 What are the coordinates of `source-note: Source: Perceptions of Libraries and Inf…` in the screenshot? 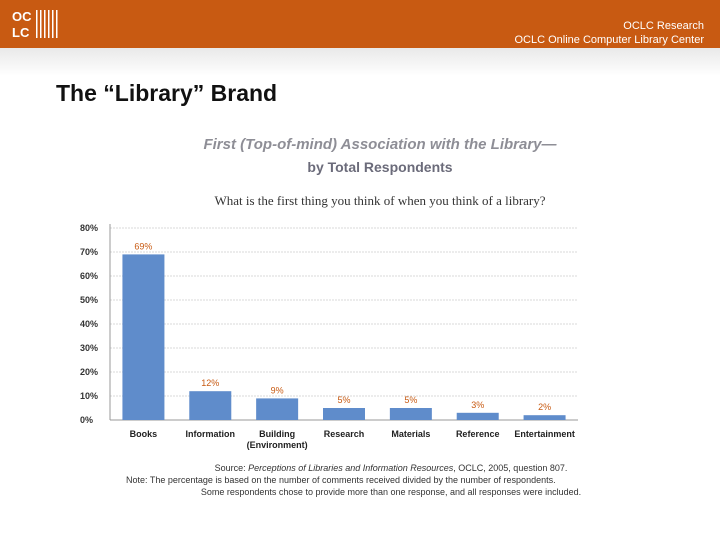 It's located at (391, 480).